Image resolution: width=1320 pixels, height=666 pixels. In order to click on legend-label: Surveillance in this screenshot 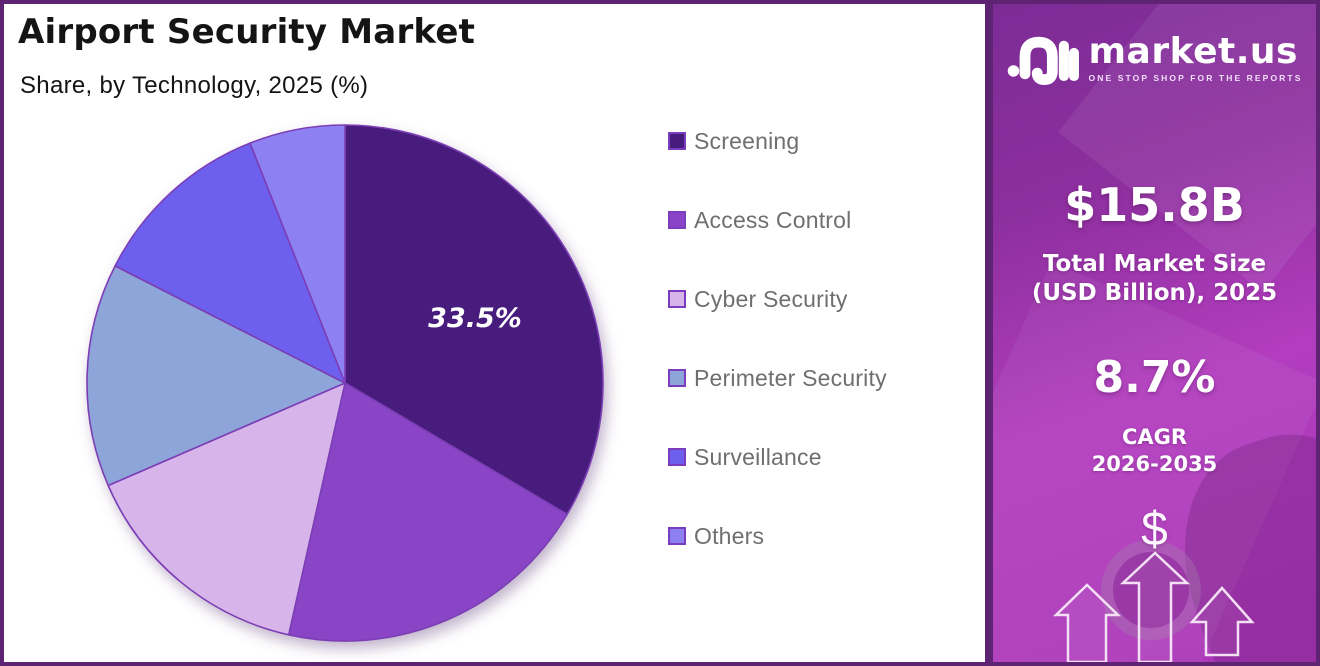, I will do `click(758, 457)`.